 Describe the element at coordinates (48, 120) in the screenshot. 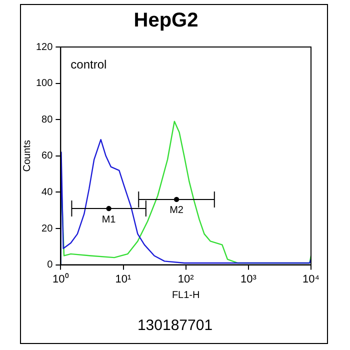

I see `y-tick-label: 80` at that location.